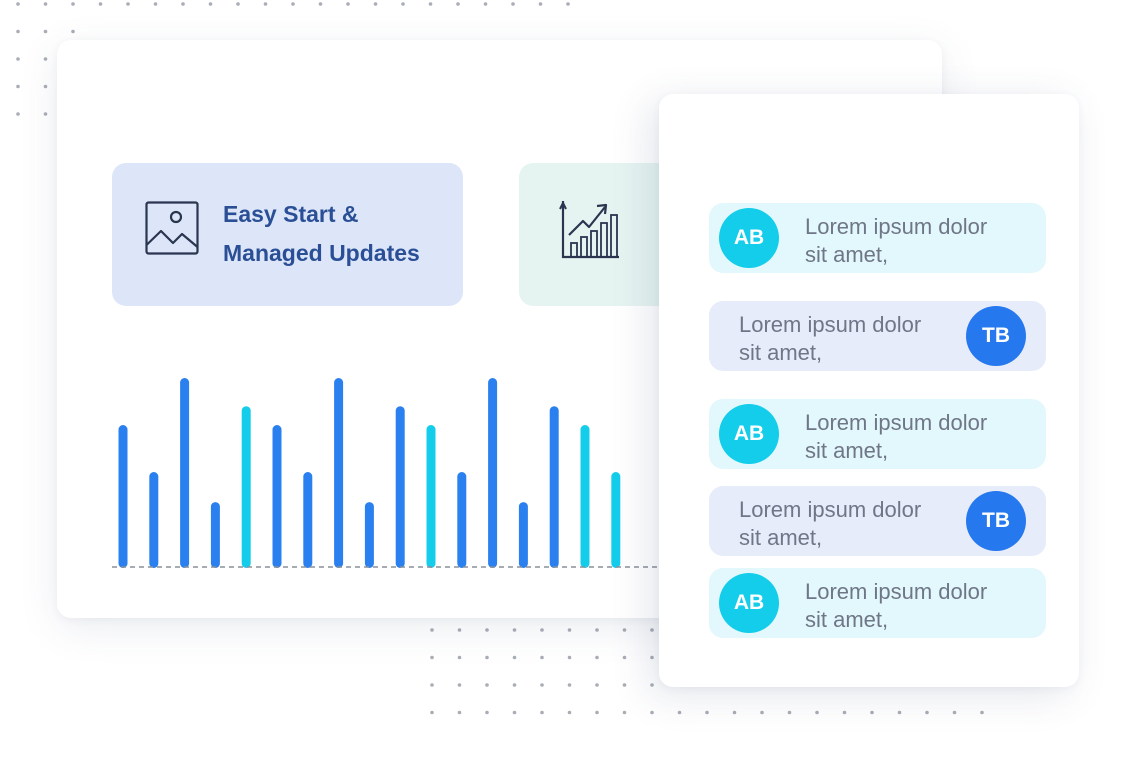 The image size is (1140, 767). What do you see at coordinates (172, 230) in the screenshot?
I see `image-icon` at bounding box center [172, 230].